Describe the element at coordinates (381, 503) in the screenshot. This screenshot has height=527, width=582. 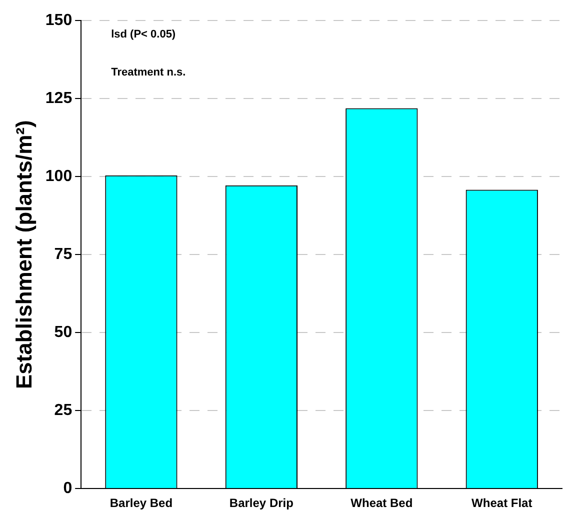
I see `x-tick-label: Wheat Bed` at that location.